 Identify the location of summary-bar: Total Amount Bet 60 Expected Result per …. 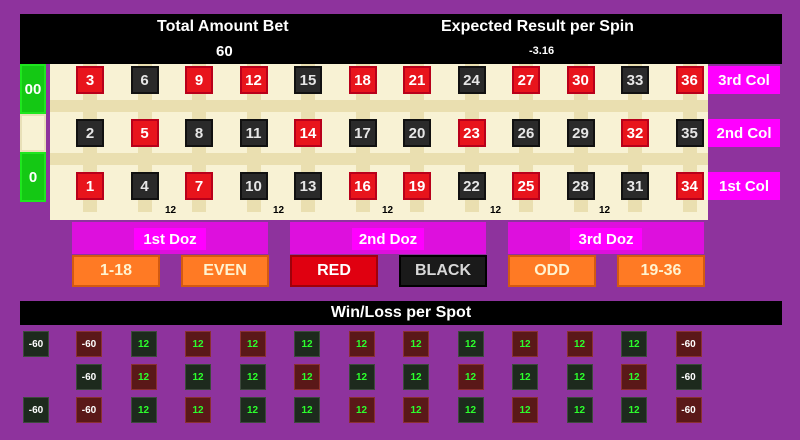
(401, 39).